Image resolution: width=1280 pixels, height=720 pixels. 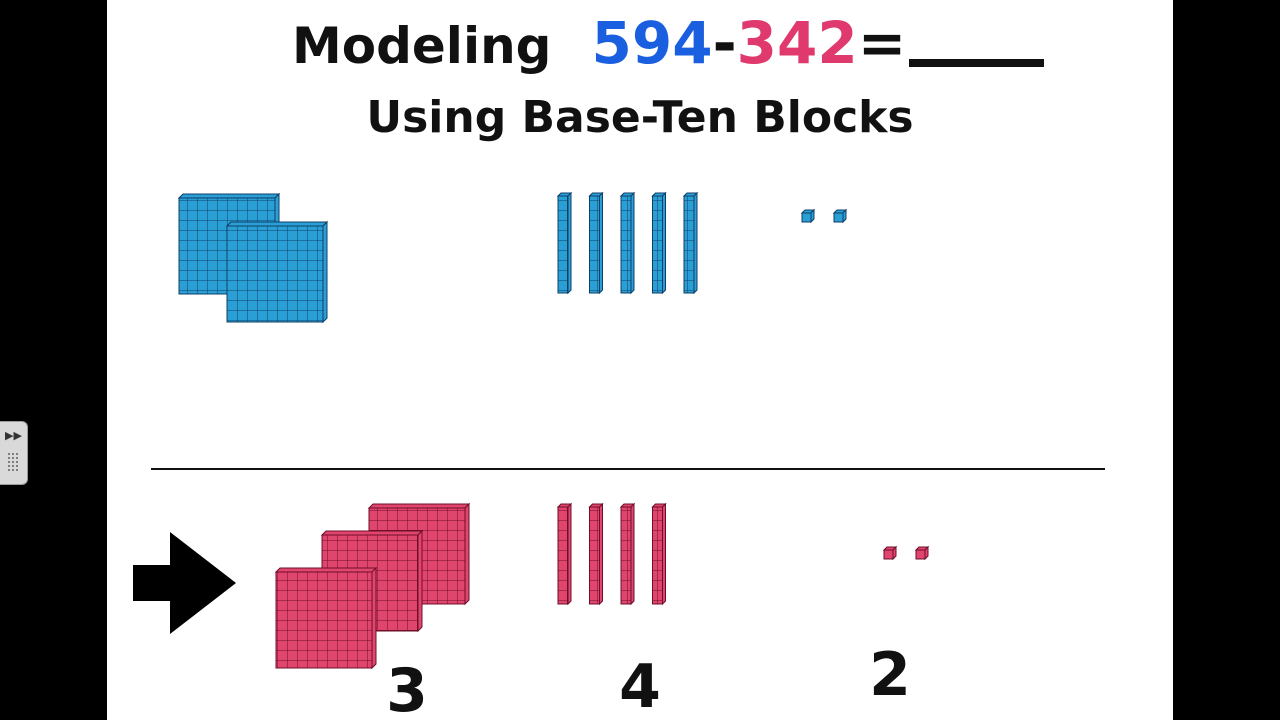 What do you see at coordinates (640, 117) in the screenshot?
I see `slide-subtitle: Using Base-Ten Blocks` at bounding box center [640, 117].